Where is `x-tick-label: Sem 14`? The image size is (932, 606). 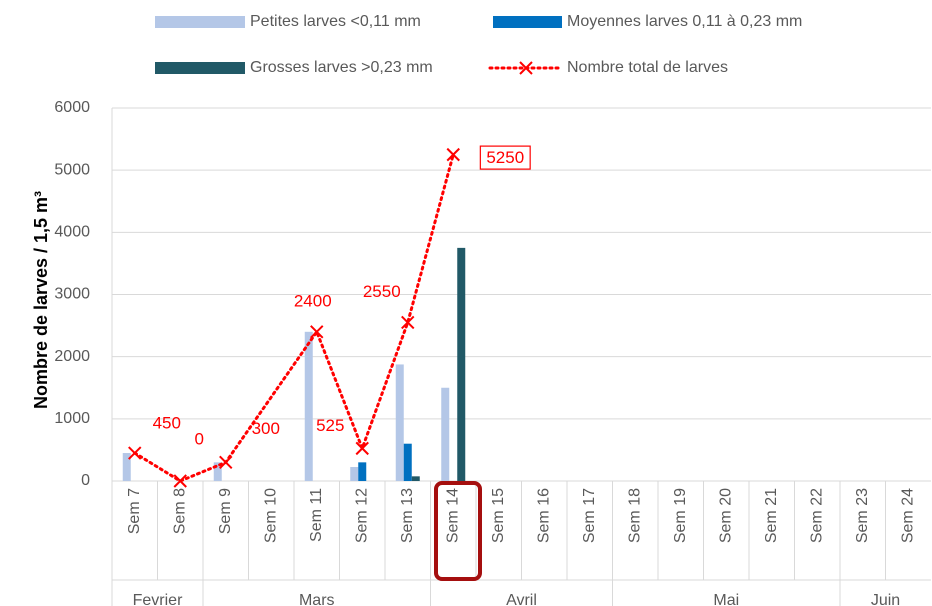
x-tick-label: Sem 14 is located at coordinates (452, 515).